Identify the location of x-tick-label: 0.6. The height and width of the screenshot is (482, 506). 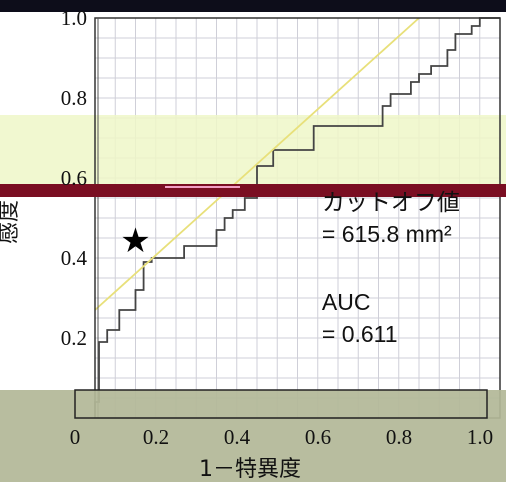
(318, 437).